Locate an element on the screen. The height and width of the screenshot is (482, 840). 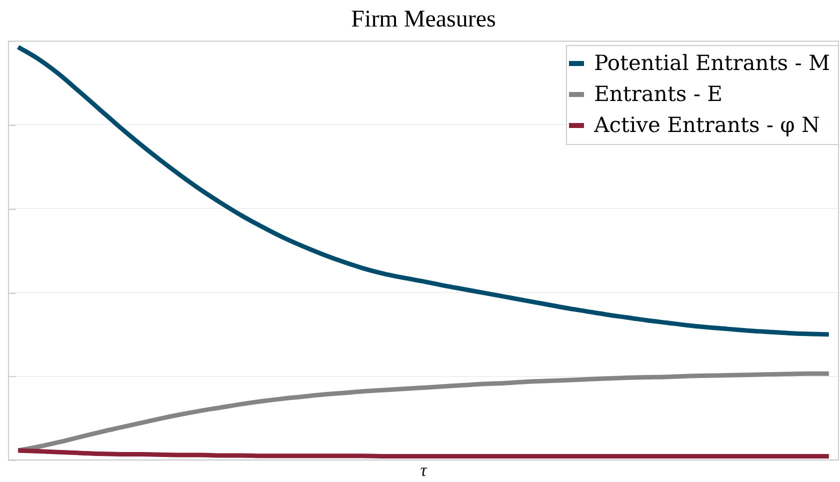
x-axis-title: τ is located at coordinates (424, 470).